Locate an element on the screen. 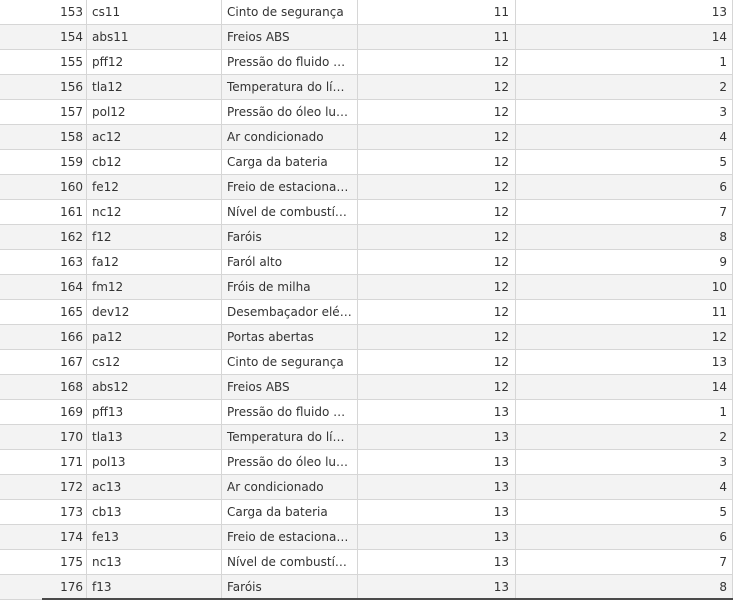  row-id-cell: 158 is located at coordinates (43, 137).